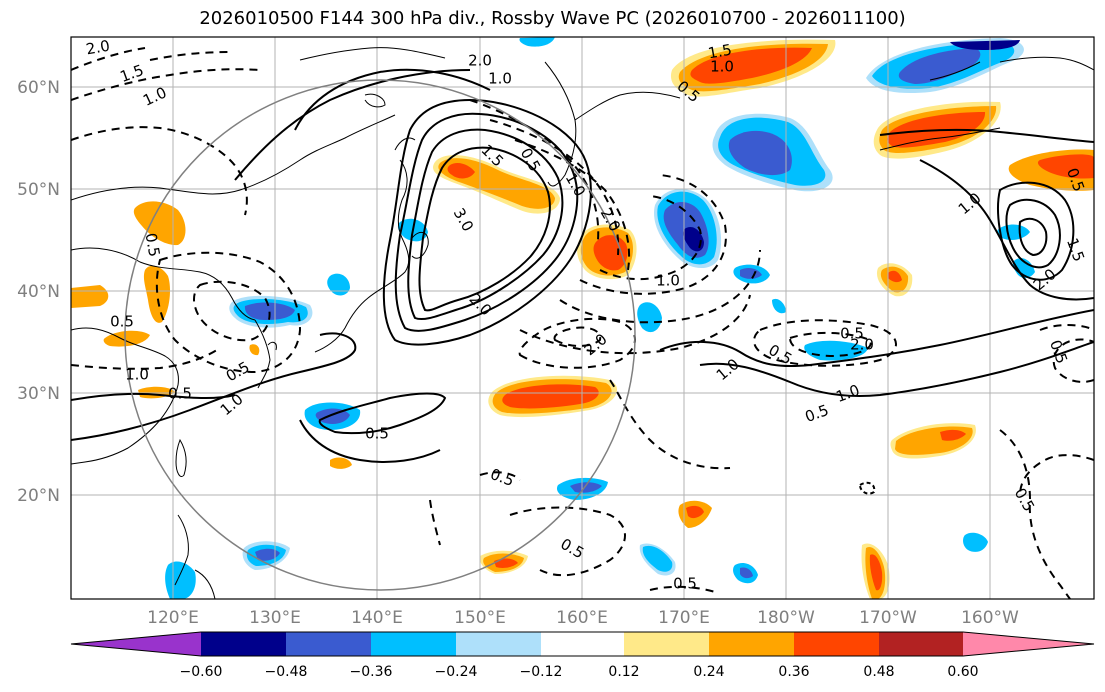 This screenshot has width=1105, height=692. I want to click on colorbar-tick-label: 0.48, so click(878, 672).